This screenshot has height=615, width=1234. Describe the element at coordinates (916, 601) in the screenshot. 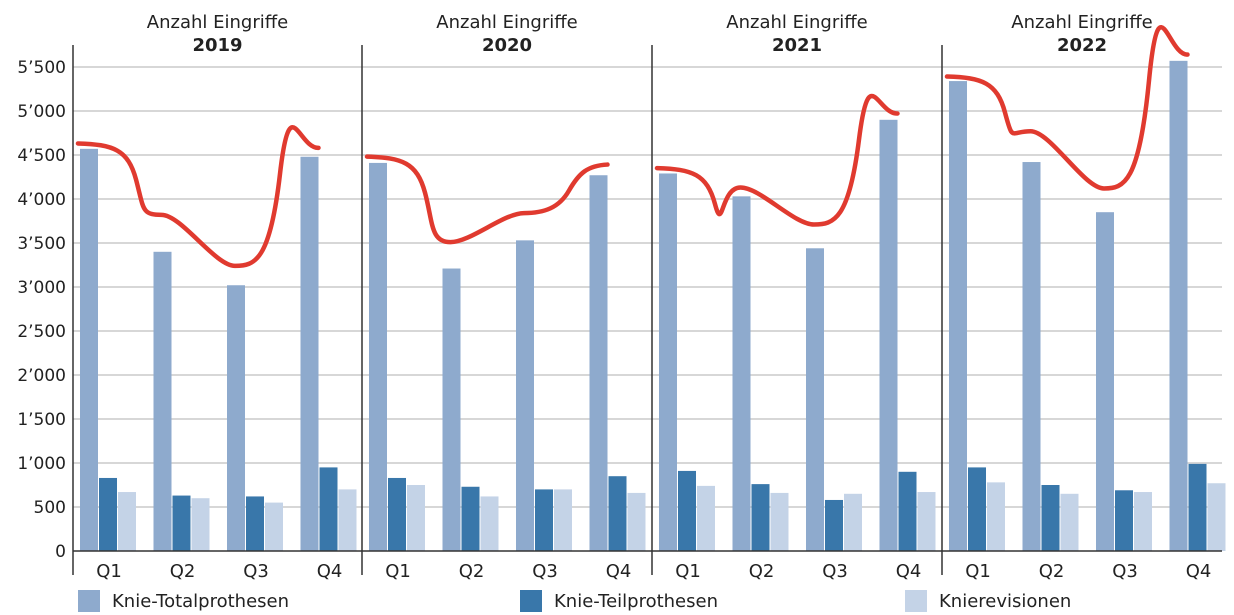

I see `legend-swatch-knierevisionen` at that location.